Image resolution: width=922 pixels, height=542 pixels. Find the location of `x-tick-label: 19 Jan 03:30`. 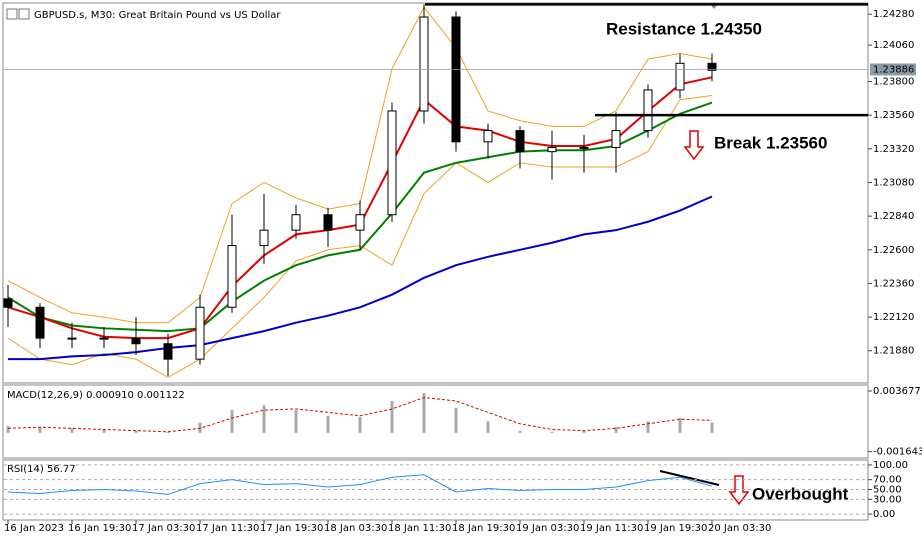

x-tick-label: 19 Jan 03:30 is located at coordinates (547, 528).